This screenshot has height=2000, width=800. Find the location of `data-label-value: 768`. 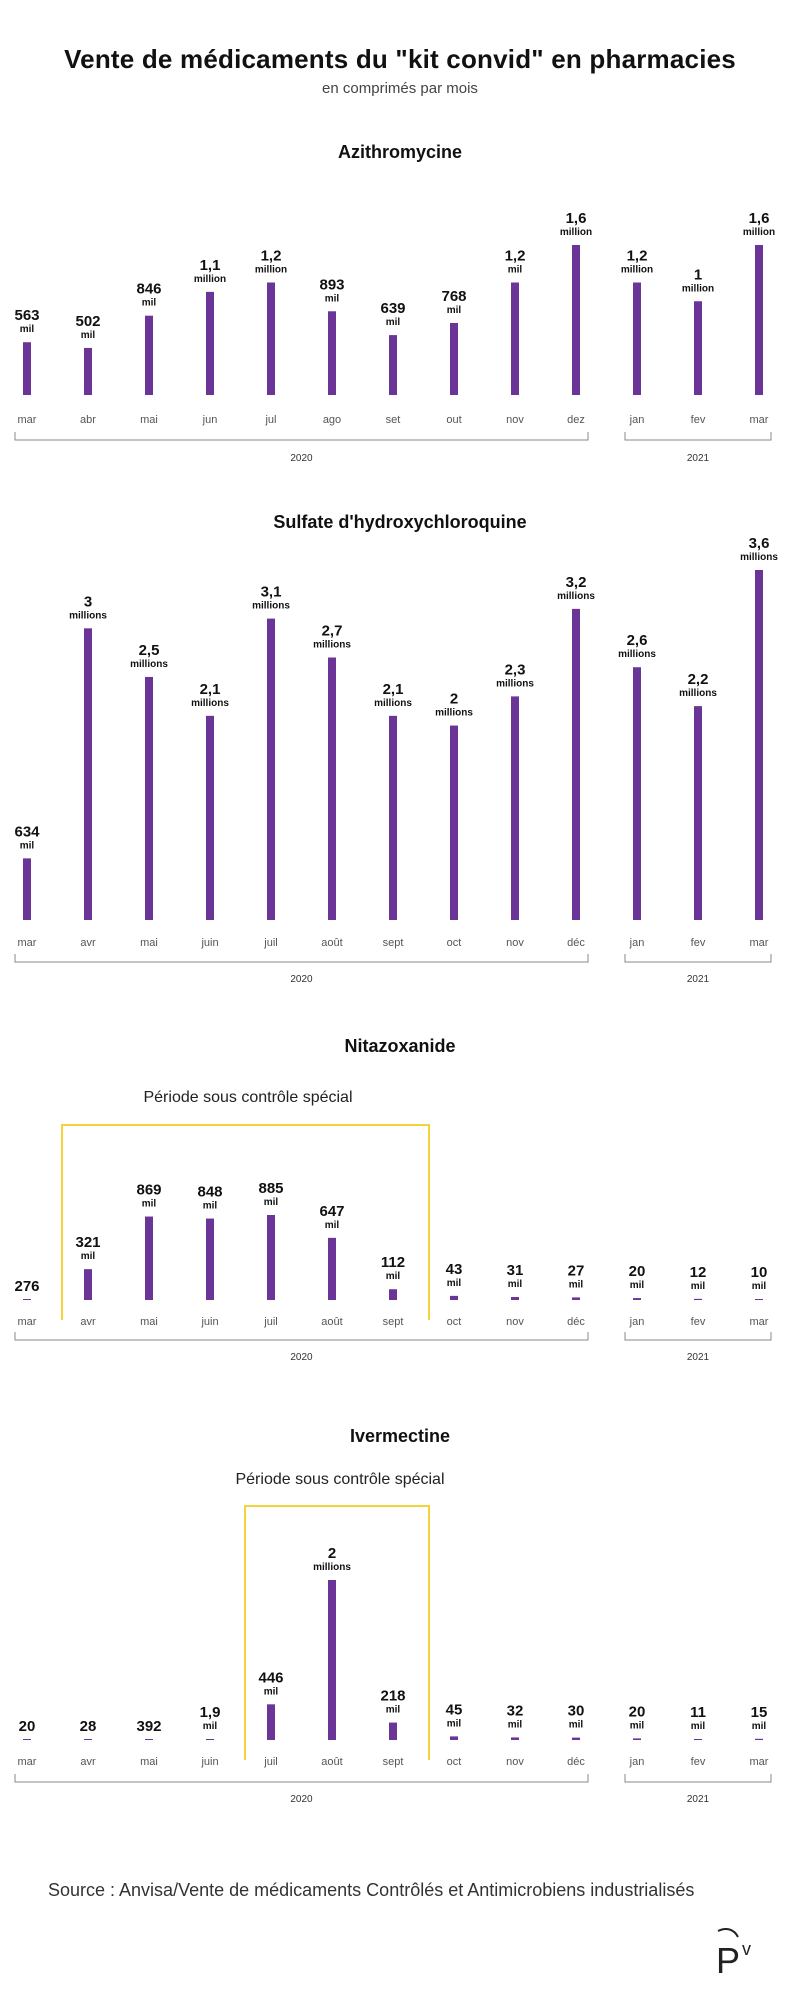

data-label-value: 768 is located at coordinates (453, 296).